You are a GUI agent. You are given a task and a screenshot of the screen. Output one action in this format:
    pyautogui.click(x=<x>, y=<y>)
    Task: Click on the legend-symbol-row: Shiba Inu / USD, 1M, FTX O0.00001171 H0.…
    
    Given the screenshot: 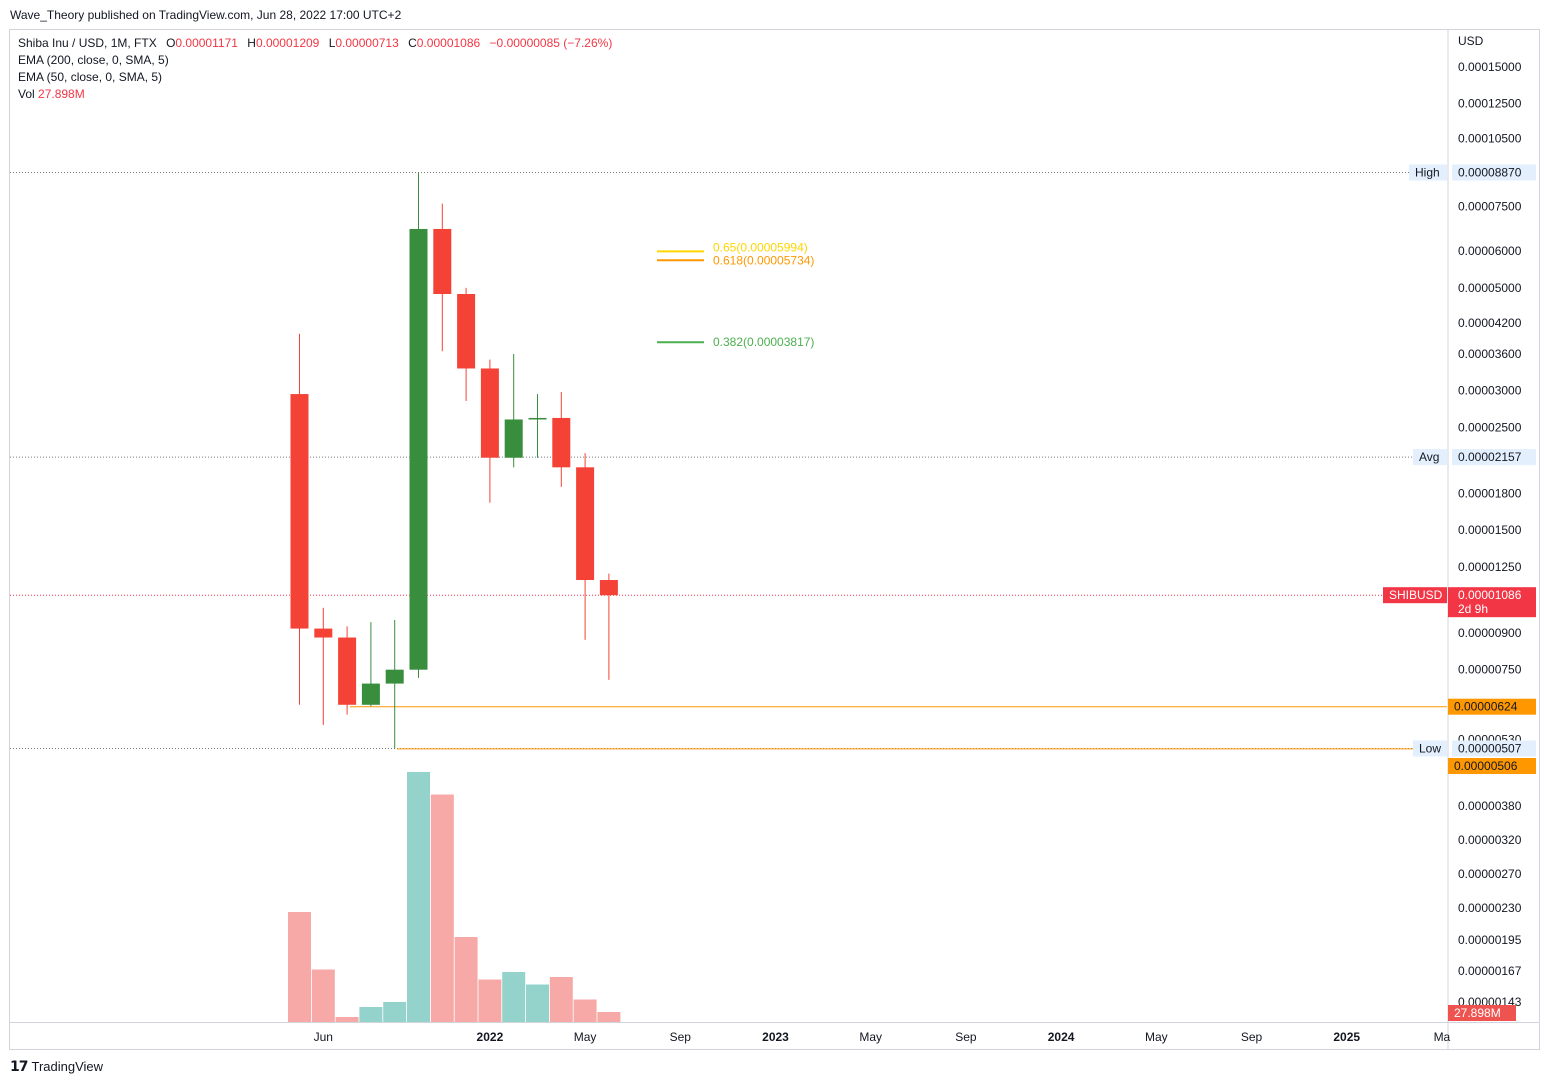 What is the action you would take?
    pyautogui.click(x=315, y=43)
    